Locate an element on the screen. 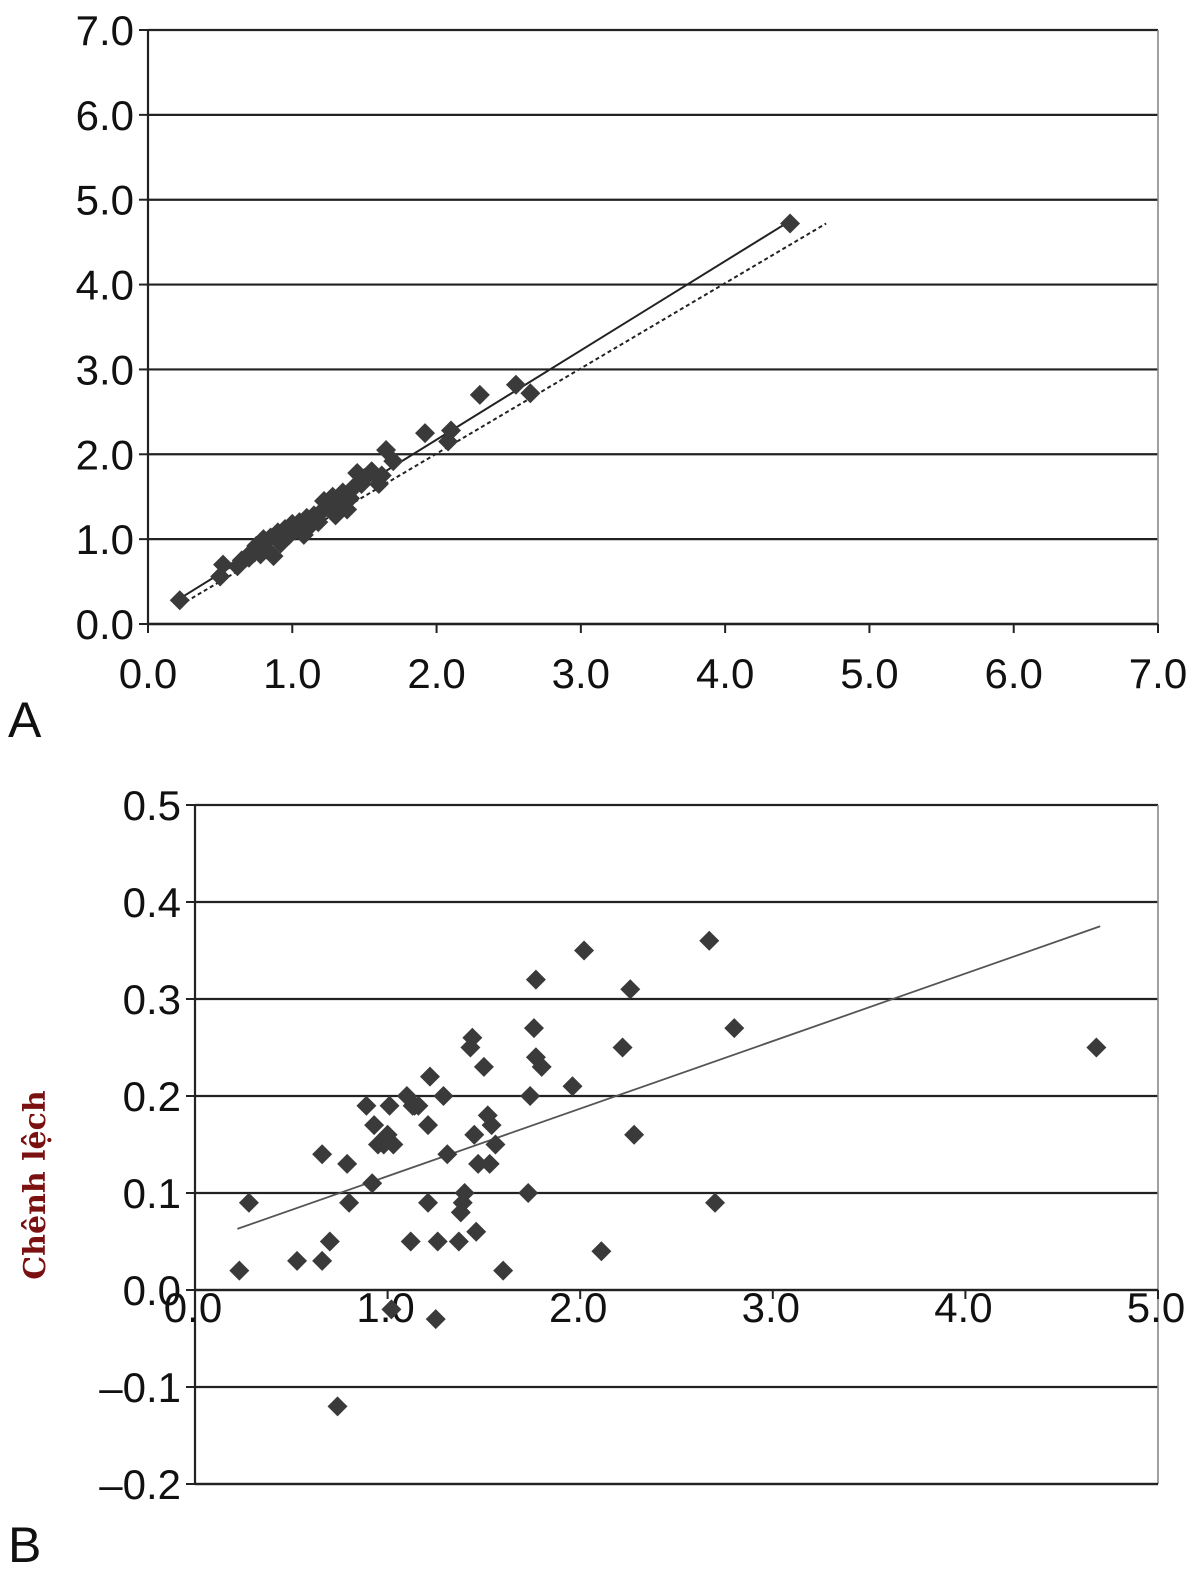 The width and height of the screenshot is (1201, 1570). b-x-tick-label: 0.0 is located at coordinates (193, 1307).